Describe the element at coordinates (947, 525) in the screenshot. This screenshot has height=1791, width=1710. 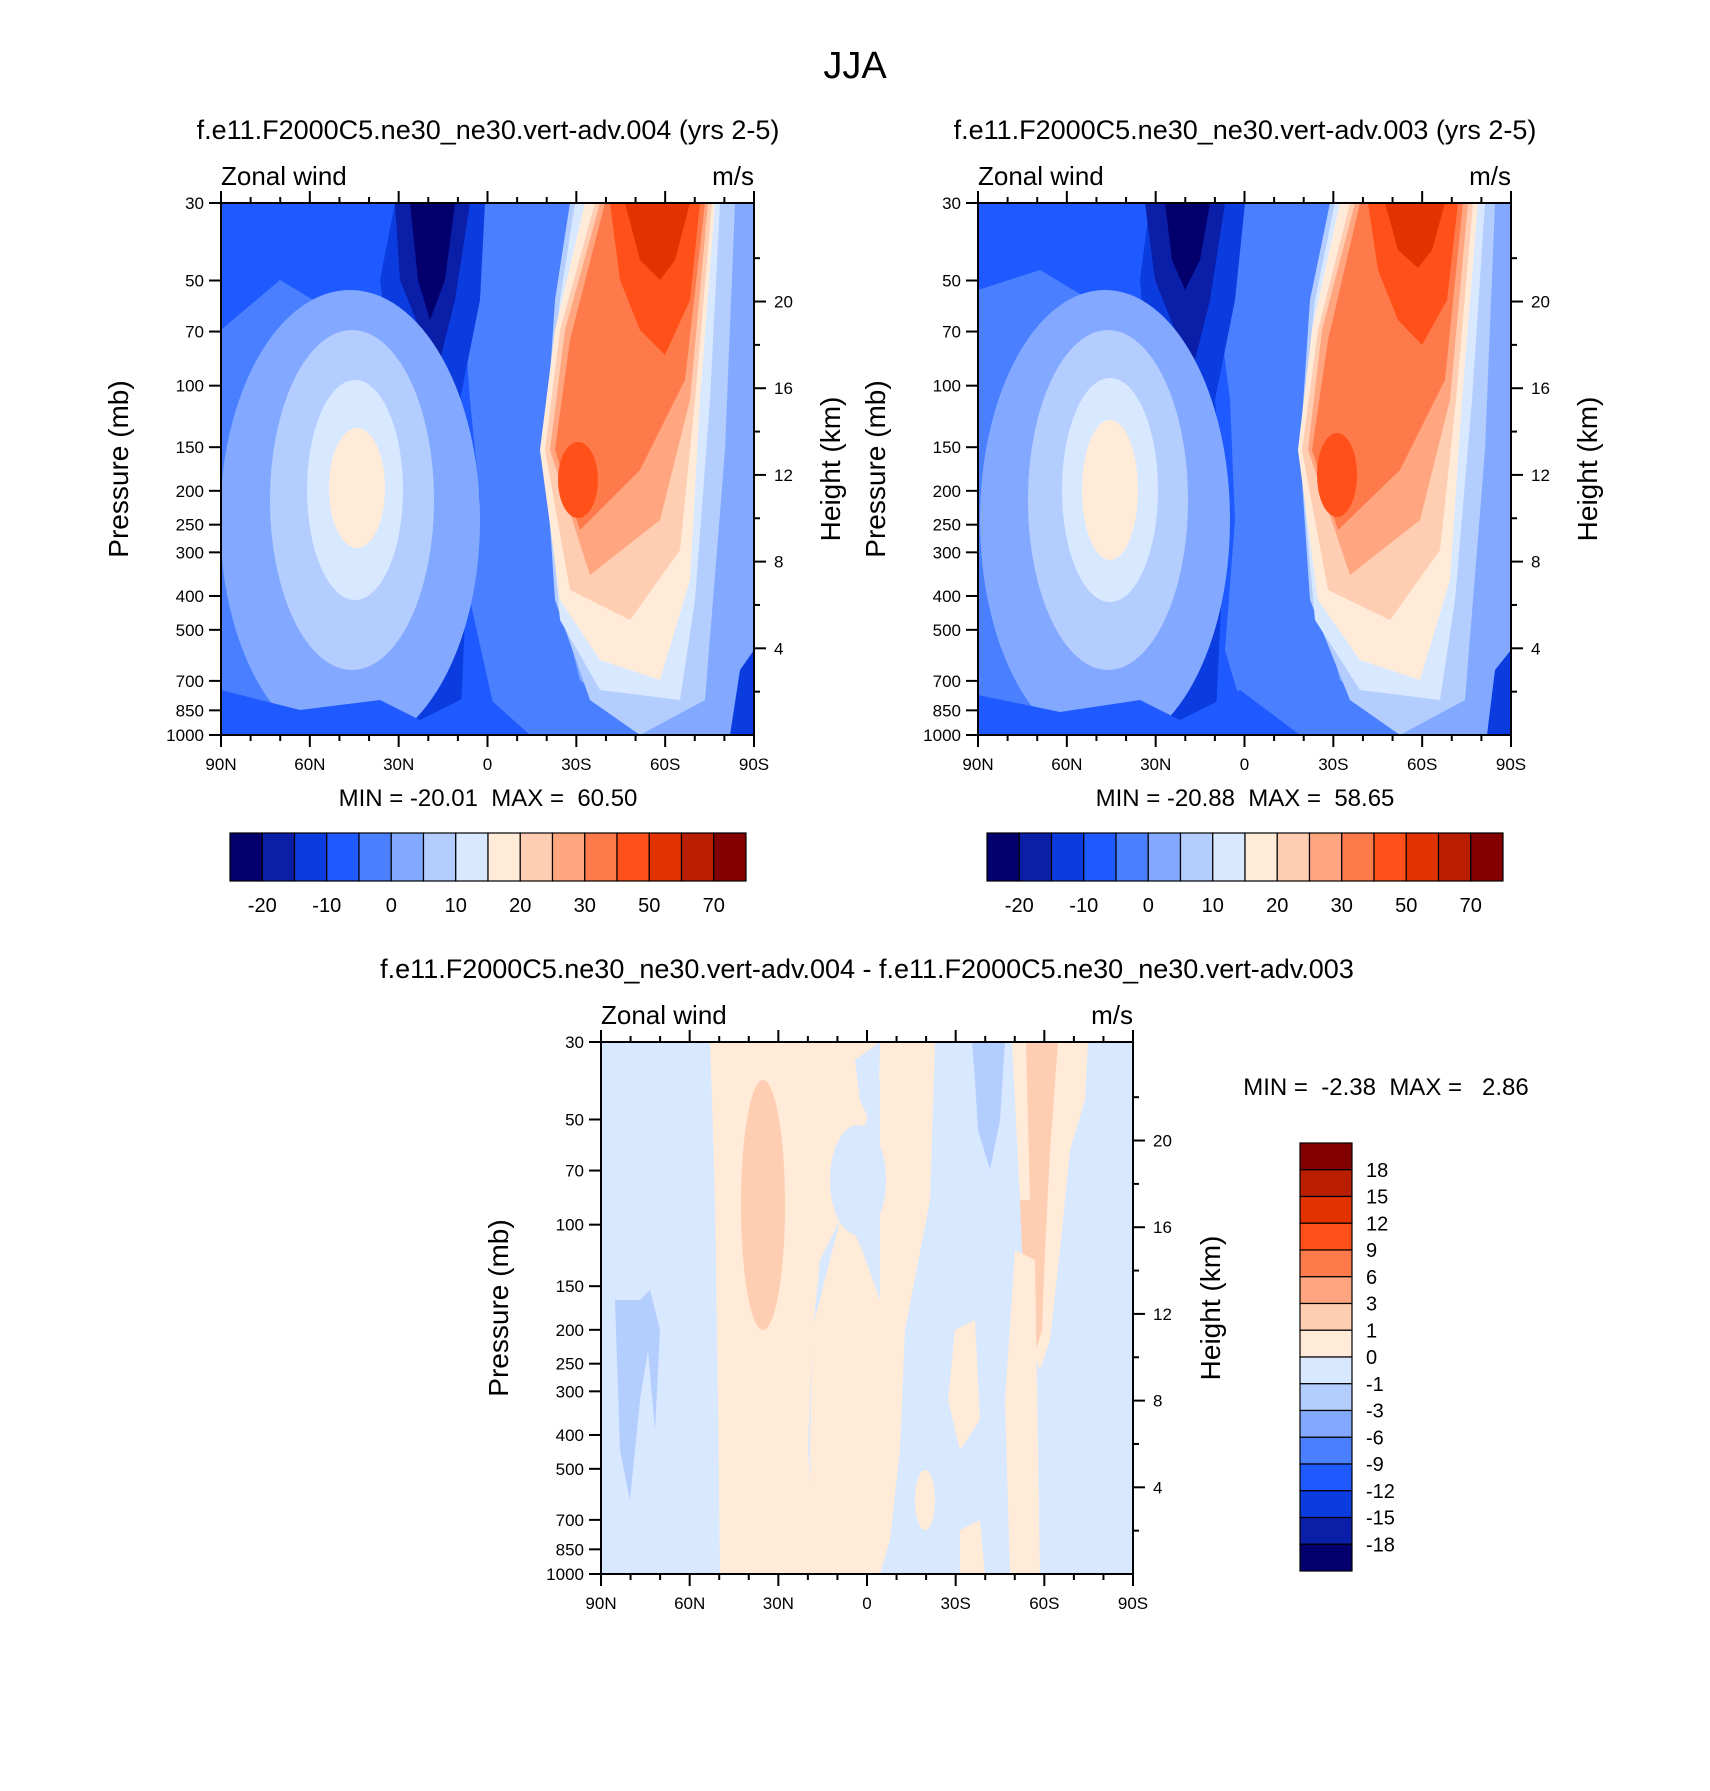
I see `y-tick-label: 250` at that location.